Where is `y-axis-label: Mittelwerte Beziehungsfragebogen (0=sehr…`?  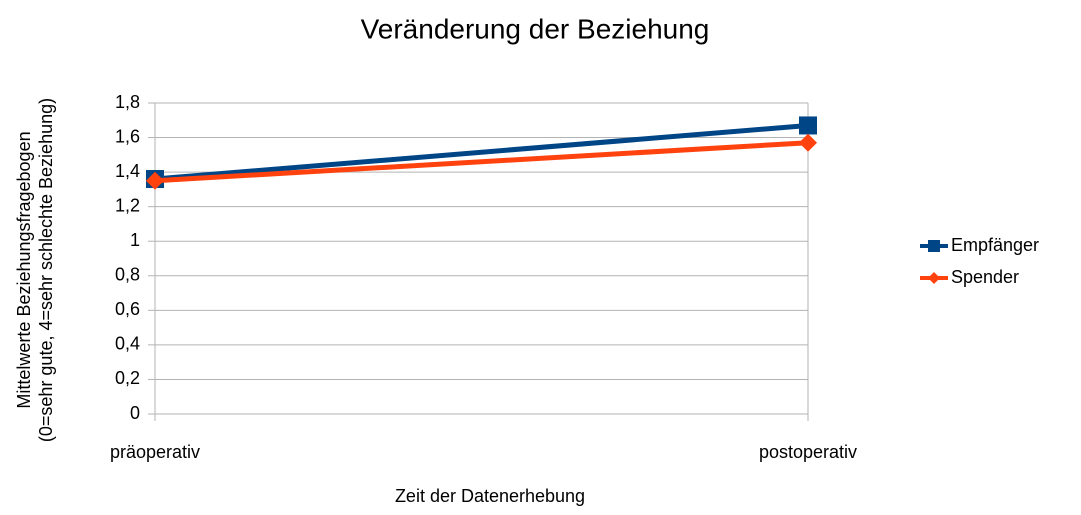 y-axis-label: Mittelwerte Beziehungsfragebogen (0=sehr… is located at coordinates (35, 270).